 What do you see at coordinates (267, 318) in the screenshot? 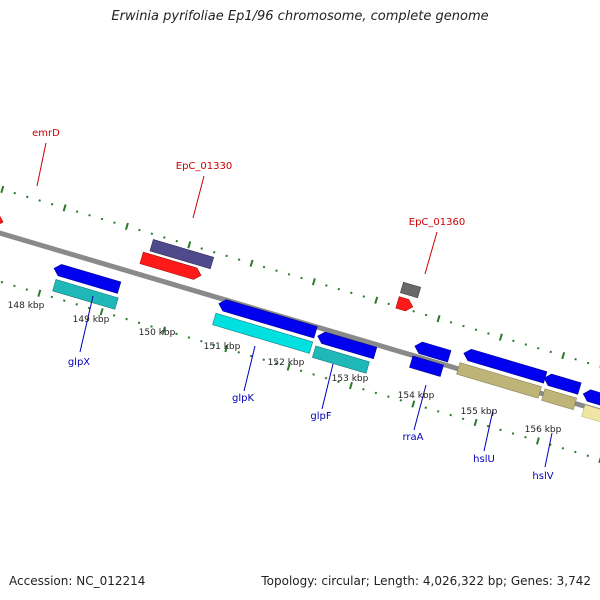
I see `feature-glpK-gene` at bounding box center [267, 318].